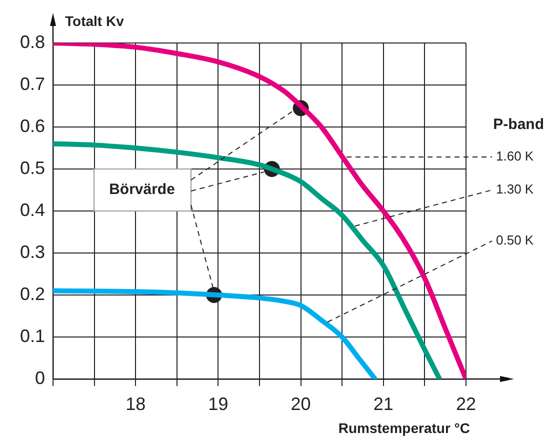 The image size is (545, 437). I want to click on y-tick-label: 0.3, so click(32, 252).